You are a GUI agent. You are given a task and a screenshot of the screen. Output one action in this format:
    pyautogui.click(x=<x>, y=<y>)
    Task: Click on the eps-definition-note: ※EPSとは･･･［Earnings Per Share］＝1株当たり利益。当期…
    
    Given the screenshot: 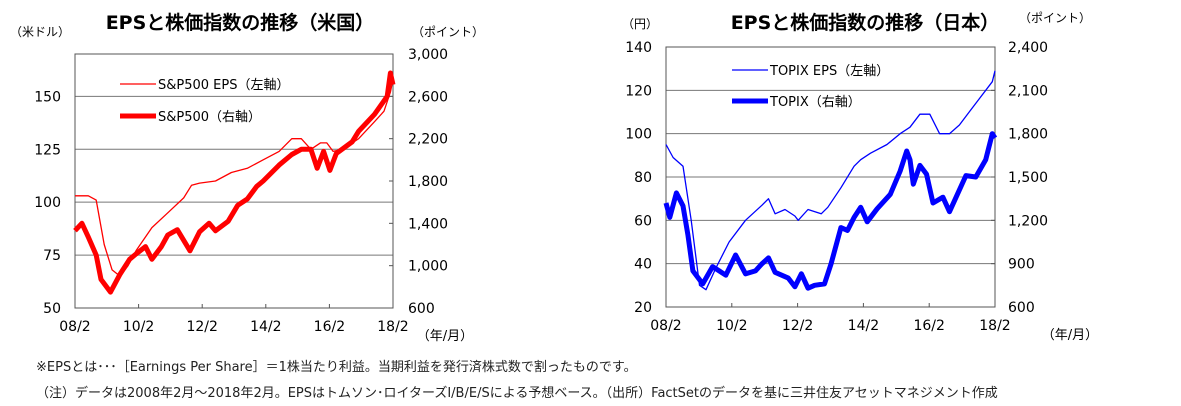 What is the action you would take?
    pyautogui.click(x=336, y=367)
    